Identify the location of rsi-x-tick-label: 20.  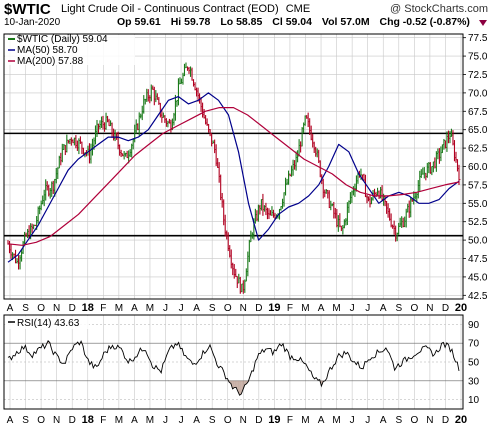
(461, 420).